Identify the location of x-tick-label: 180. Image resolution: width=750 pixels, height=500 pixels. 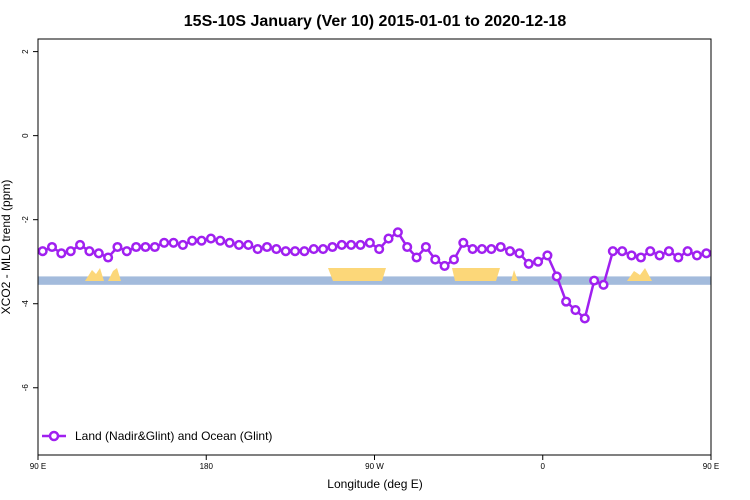
(207, 466).